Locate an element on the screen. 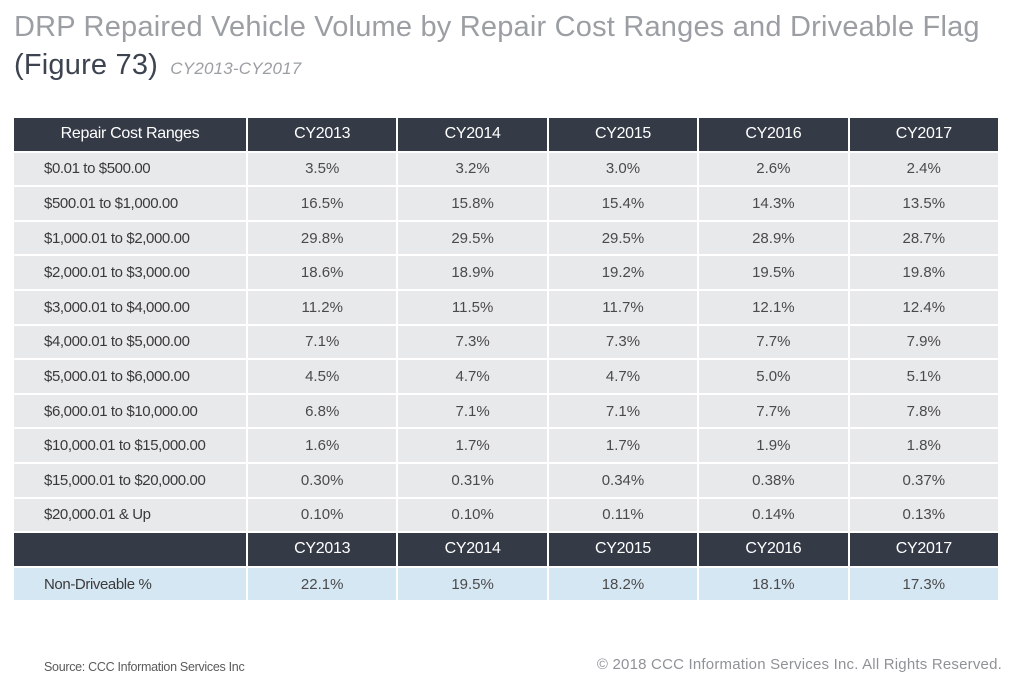  cell-value: 0.11% is located at coordinates (623, 515).